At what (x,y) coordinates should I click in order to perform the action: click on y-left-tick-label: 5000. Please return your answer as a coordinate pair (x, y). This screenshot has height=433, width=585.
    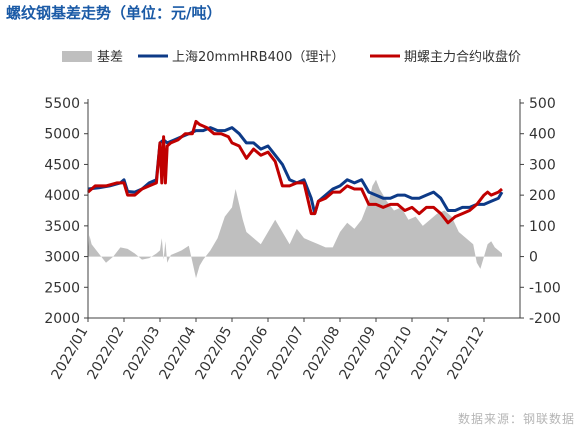
    Looking at the image, I should click on (62, 135).